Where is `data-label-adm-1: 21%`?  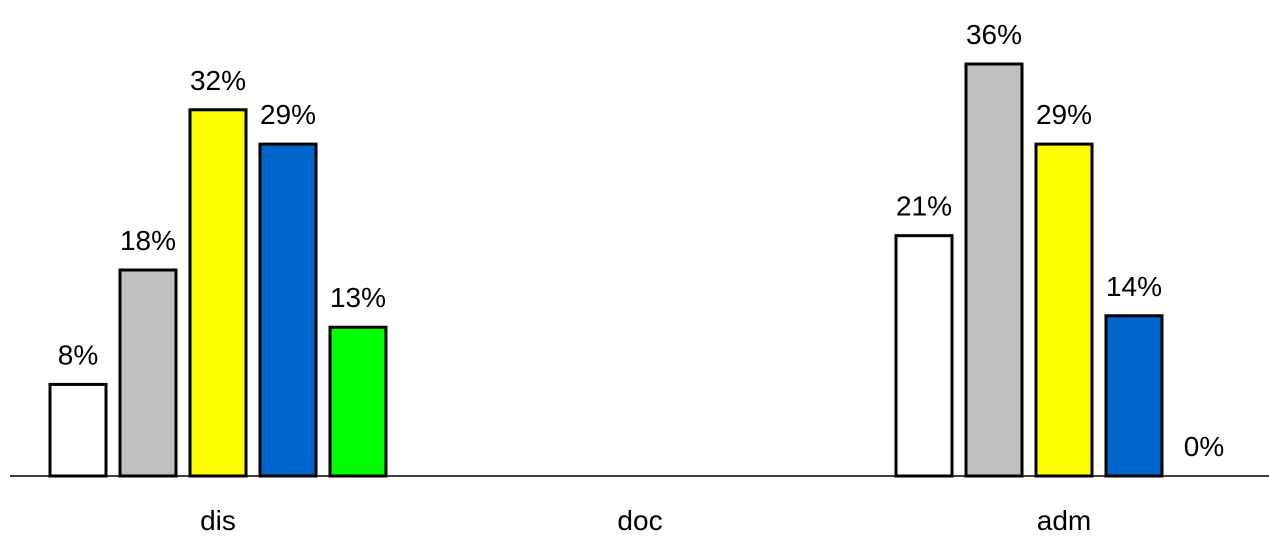 data-label-adm-1: 21% is located at coordinates (924, 206).